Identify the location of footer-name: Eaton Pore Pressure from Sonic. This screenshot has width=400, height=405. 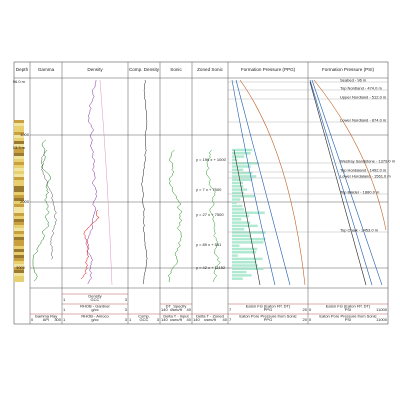
(347, 316).